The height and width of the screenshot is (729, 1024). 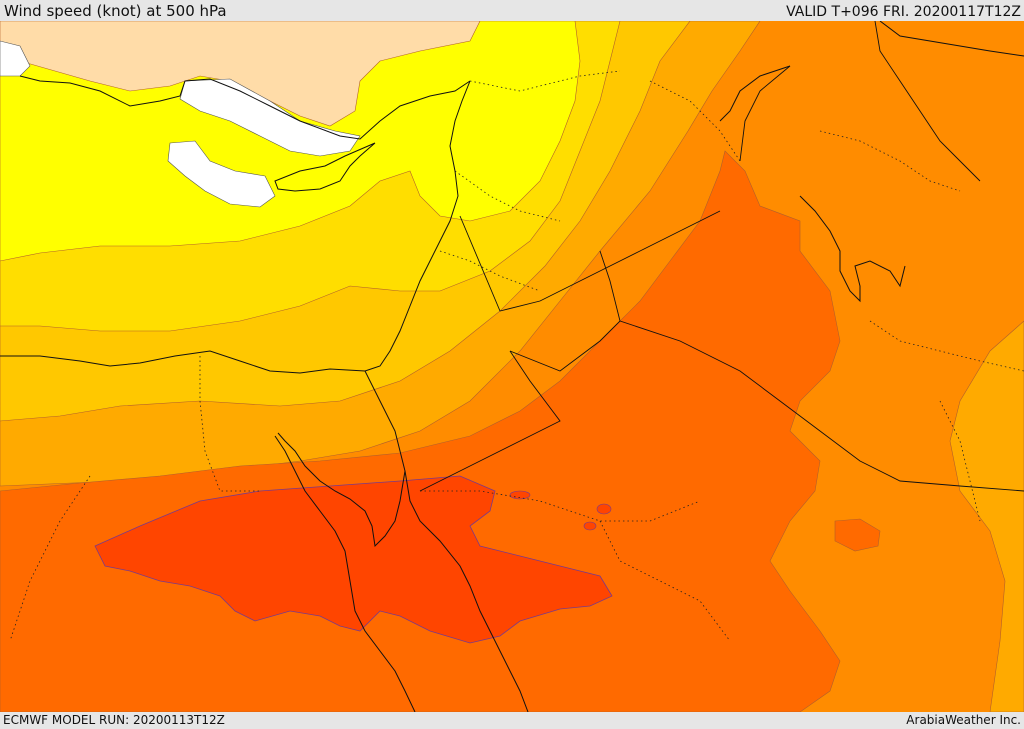 What do you see at coordinates (986, 516) in the screenshot?
I see `speed-band-amber-east` at bounding box center [986, 516].